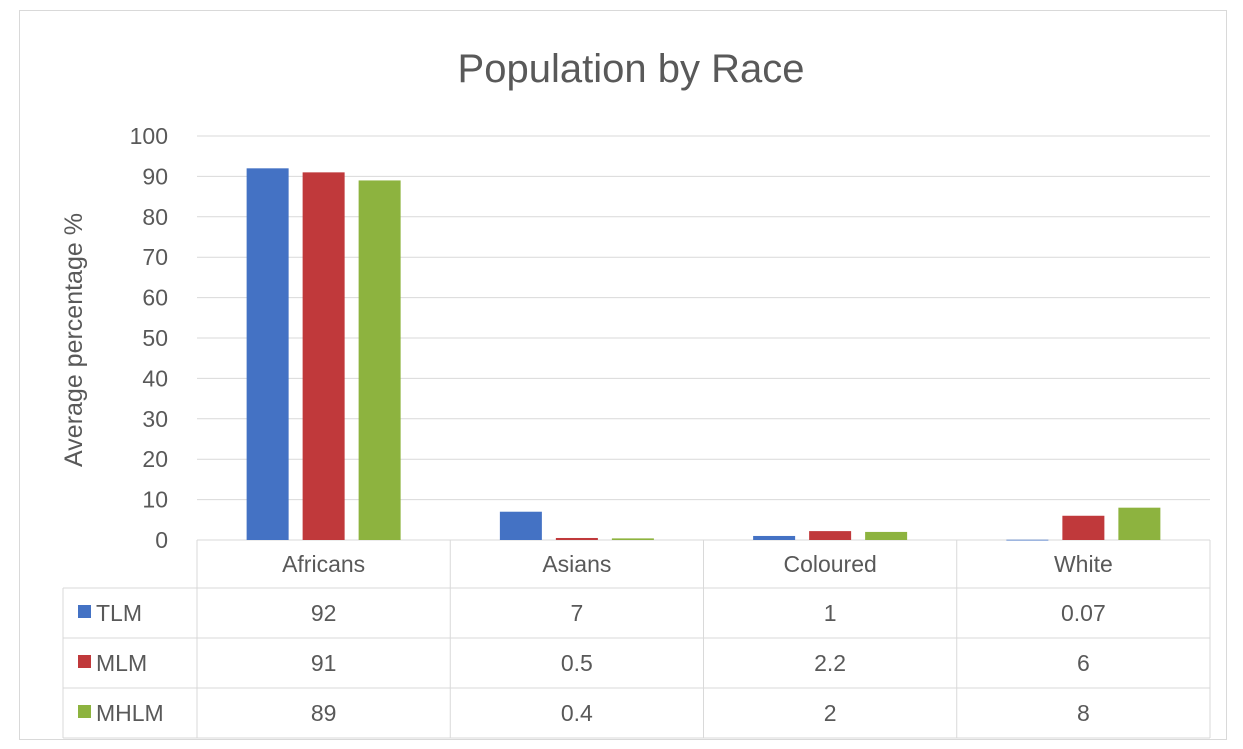 The image size is (1243, 749). Describe the element at coordinates (1083, 527) in the screenshot. I see `bar-mlm-white` at that location.